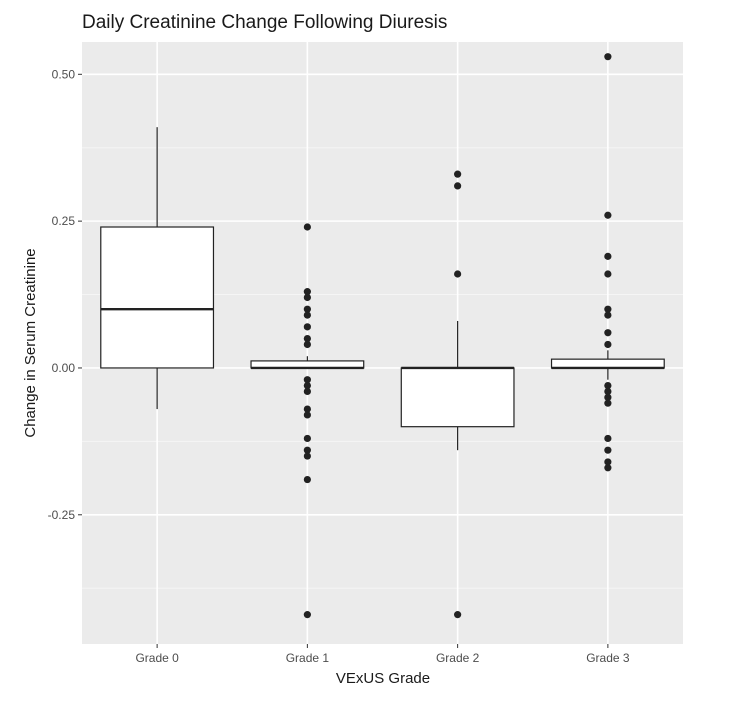 The height and width of the screenshot is (706, 748). I want to click on x-tick-label: Grade 1, so click(308, 658).